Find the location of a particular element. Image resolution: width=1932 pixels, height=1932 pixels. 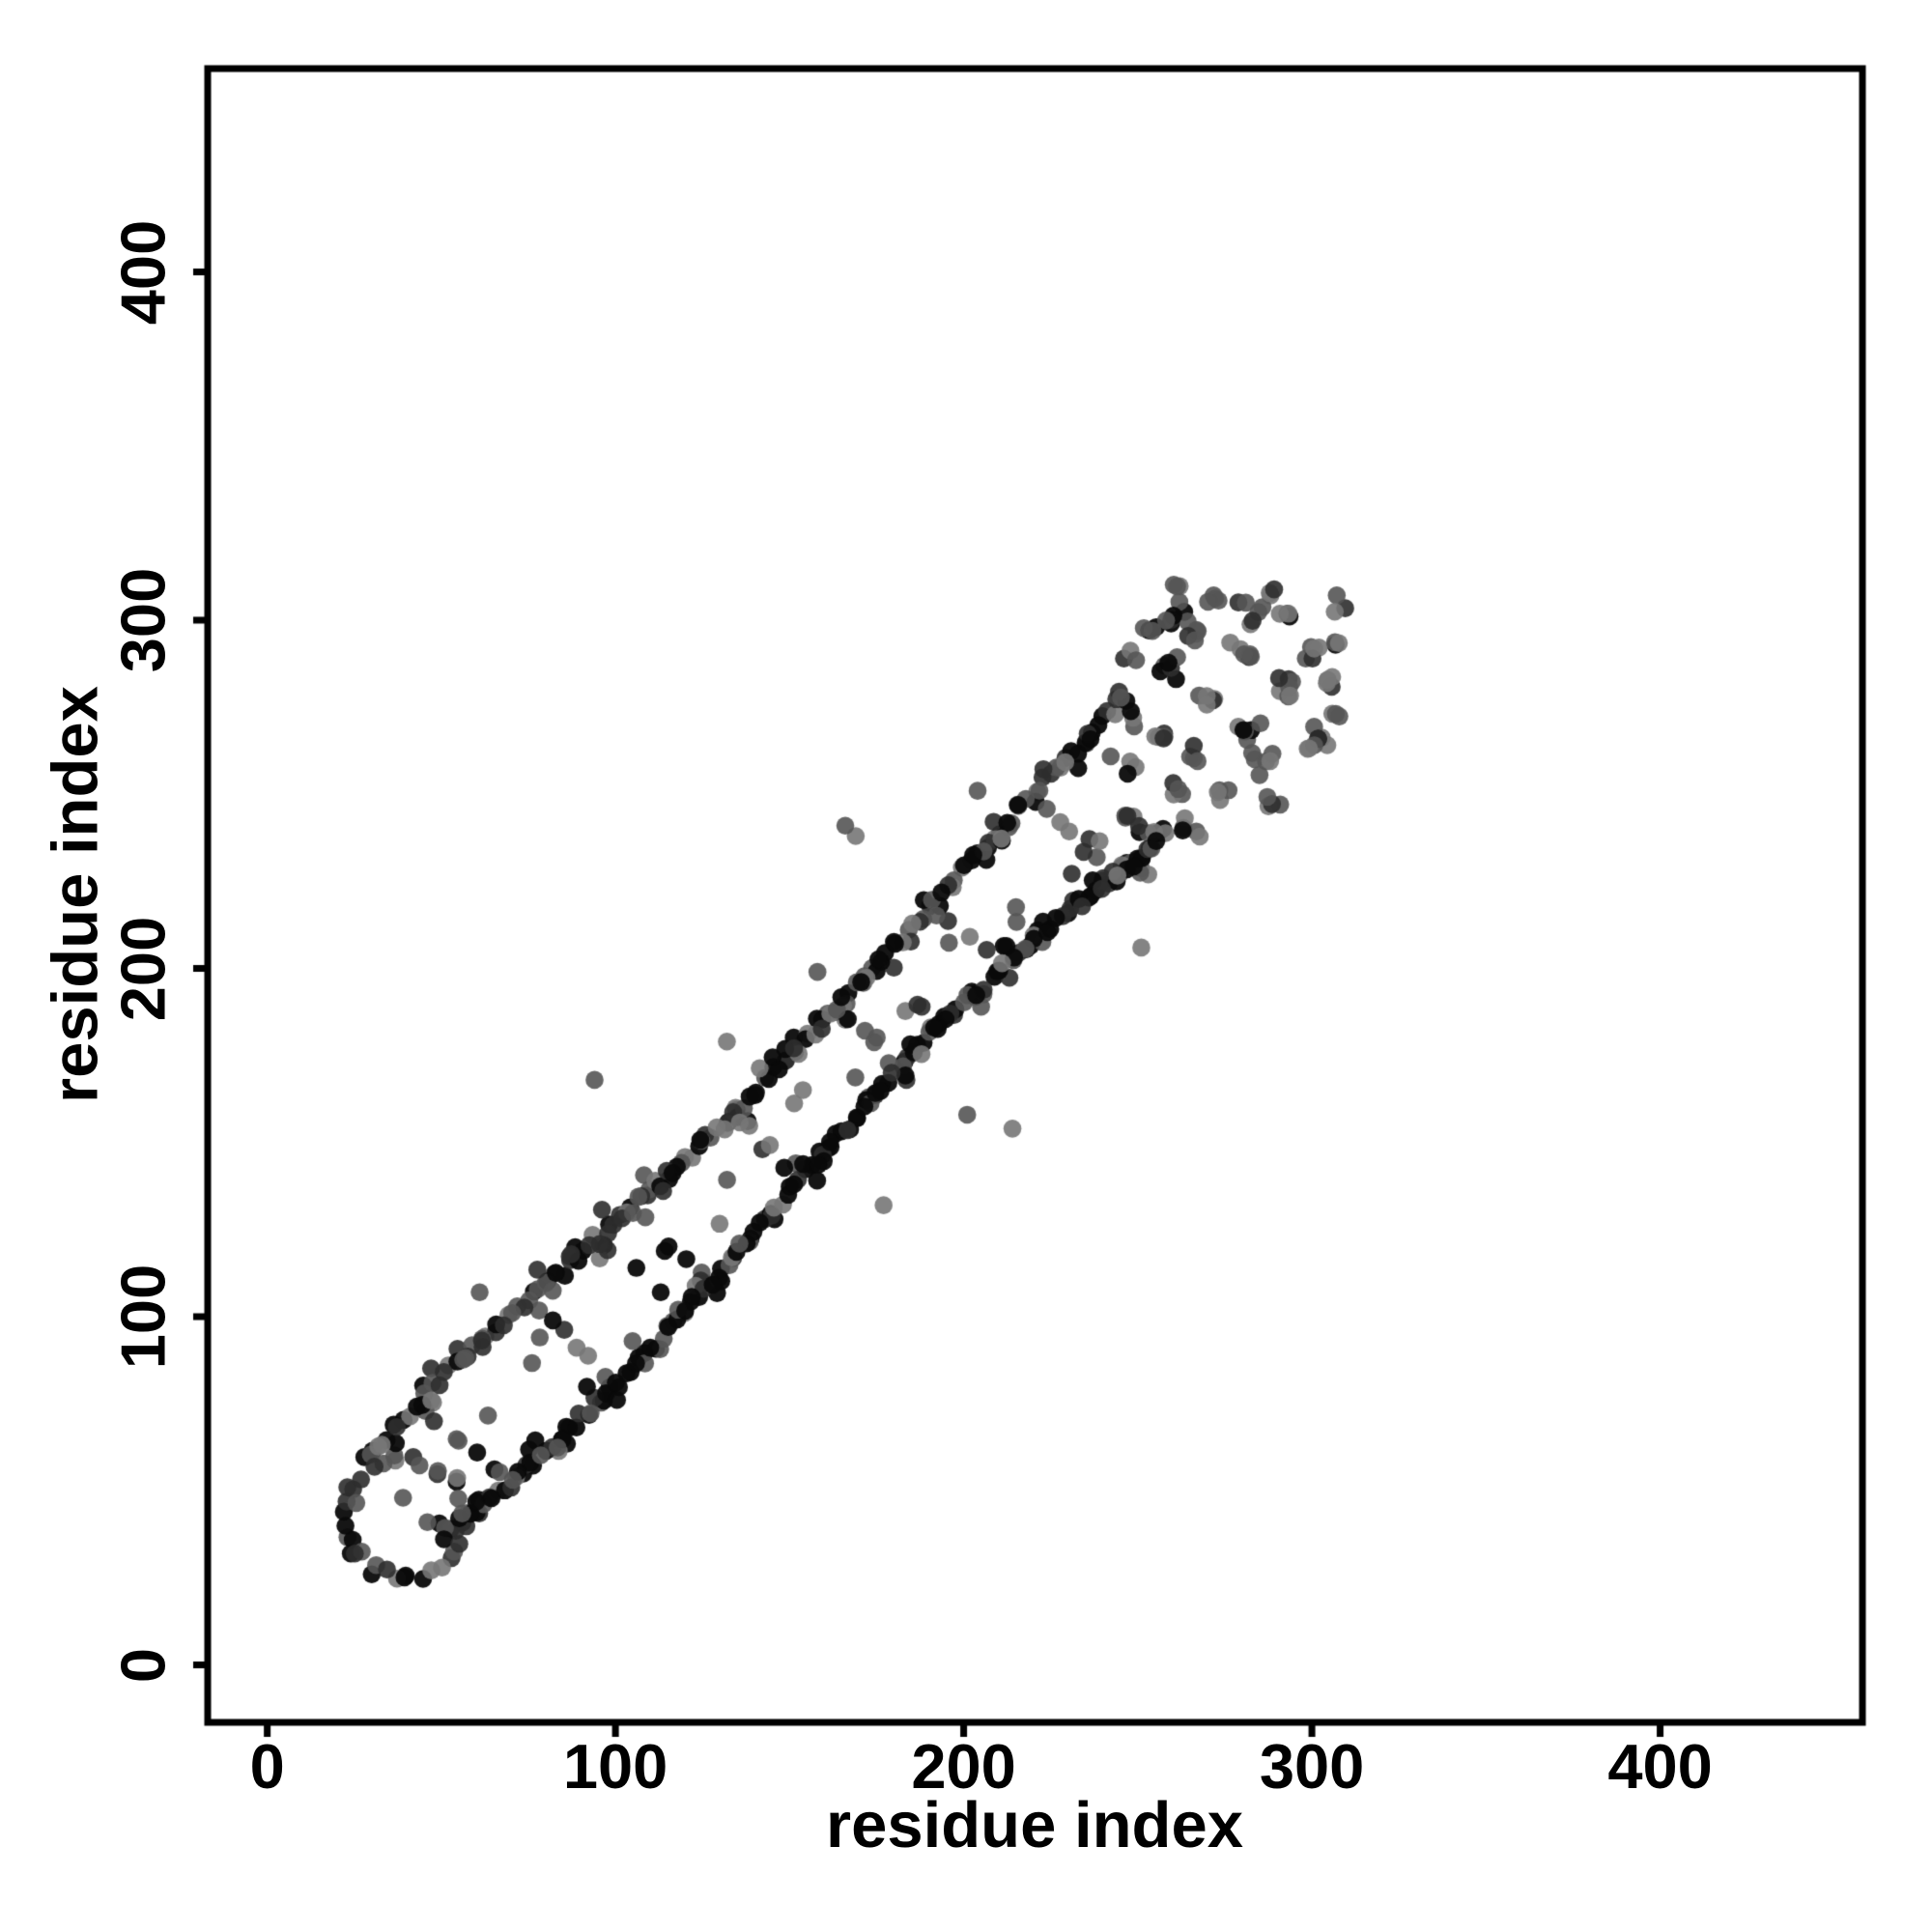

x-axis-tick-label: 200 is located at coordinates (963, 1766).